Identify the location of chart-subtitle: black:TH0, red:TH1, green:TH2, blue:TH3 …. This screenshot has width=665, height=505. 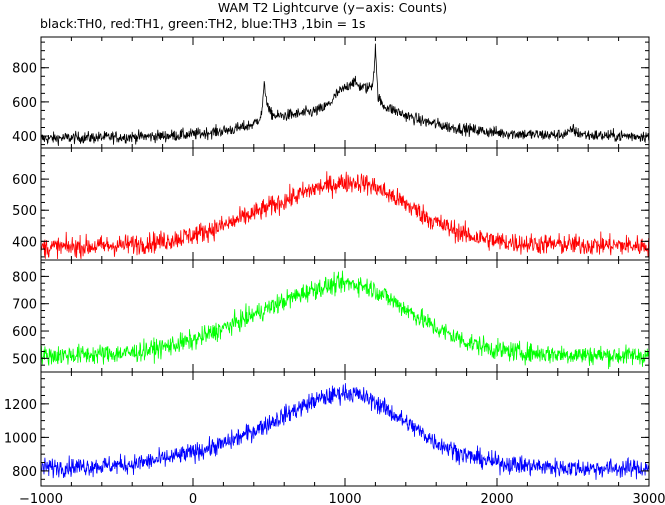
(203, 23).